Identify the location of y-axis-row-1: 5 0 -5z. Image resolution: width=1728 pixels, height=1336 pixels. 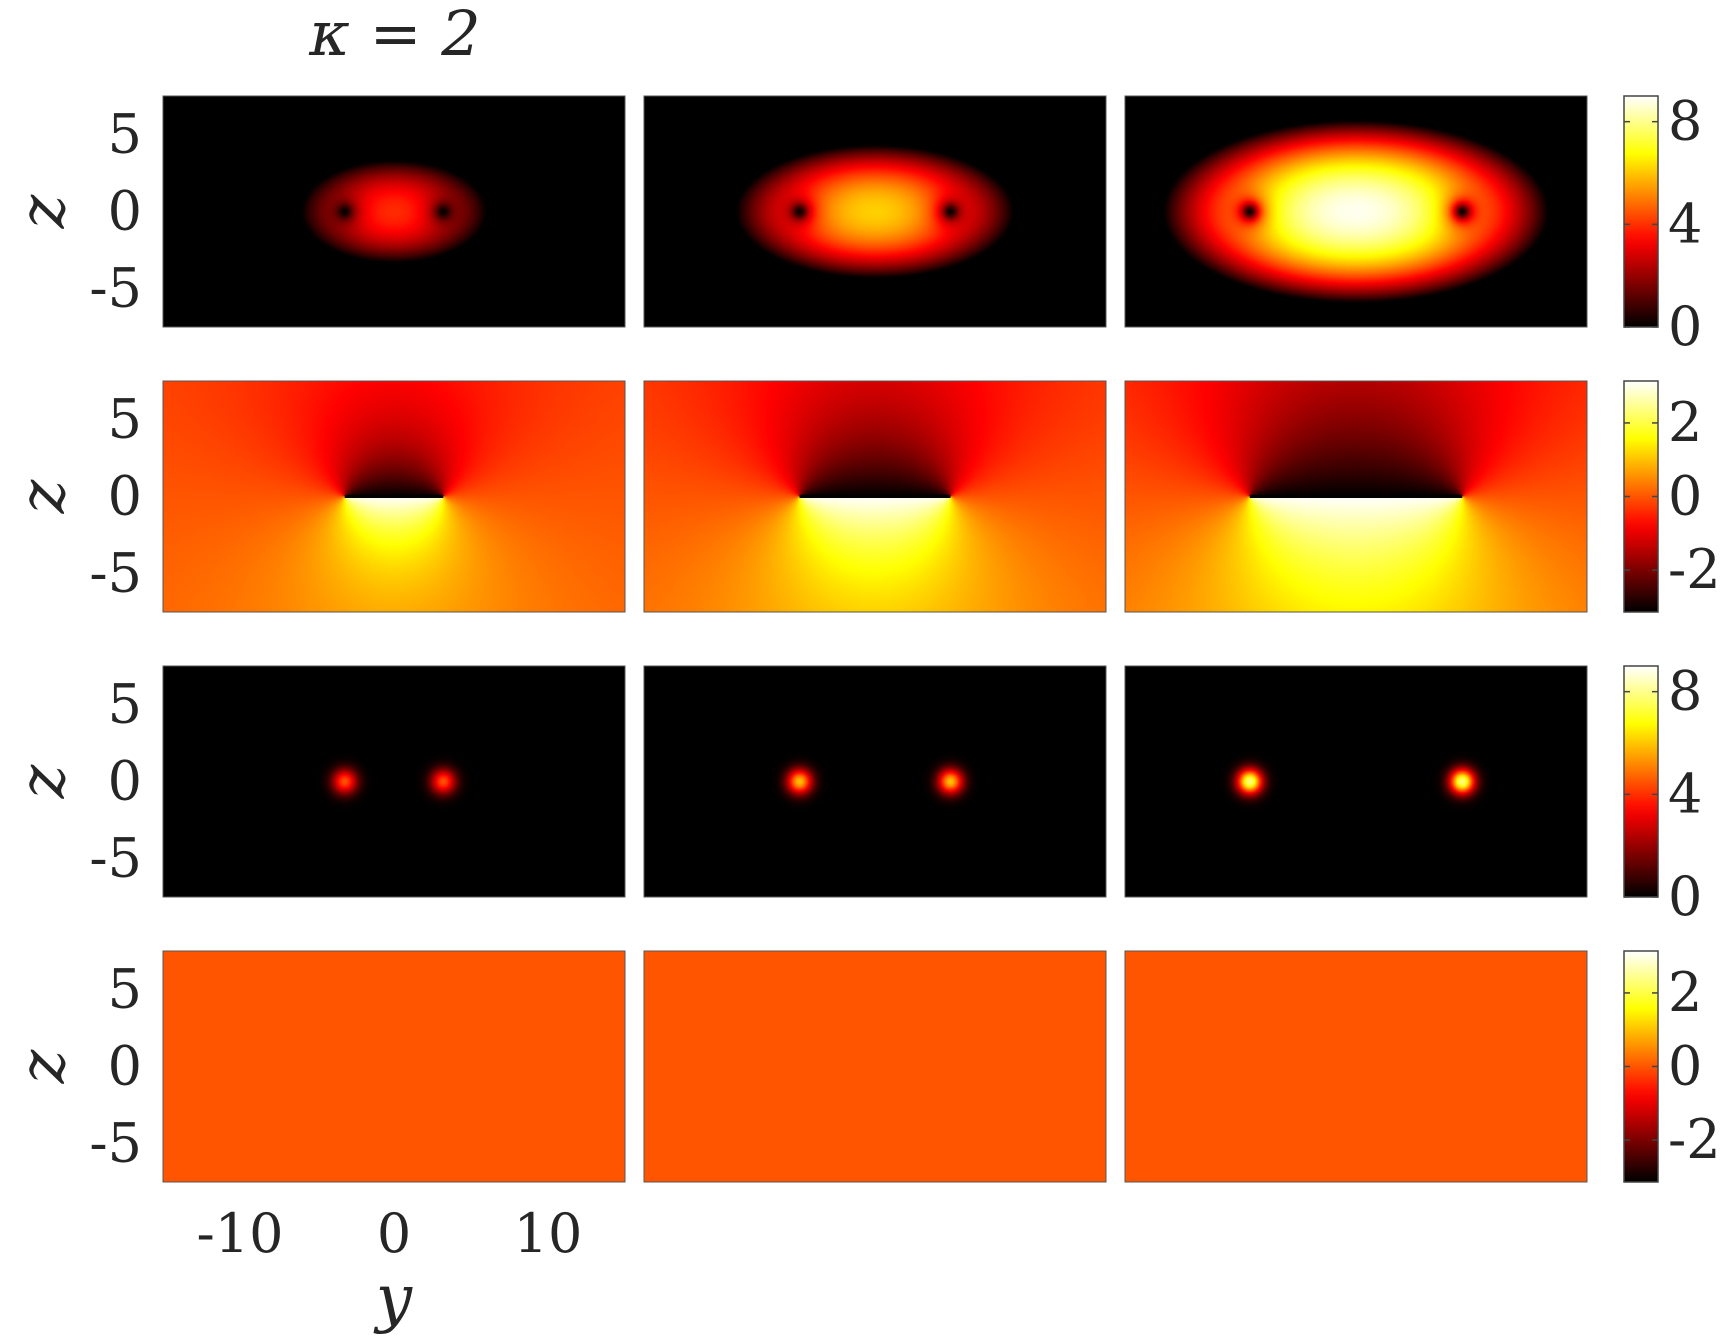
(74, 211).